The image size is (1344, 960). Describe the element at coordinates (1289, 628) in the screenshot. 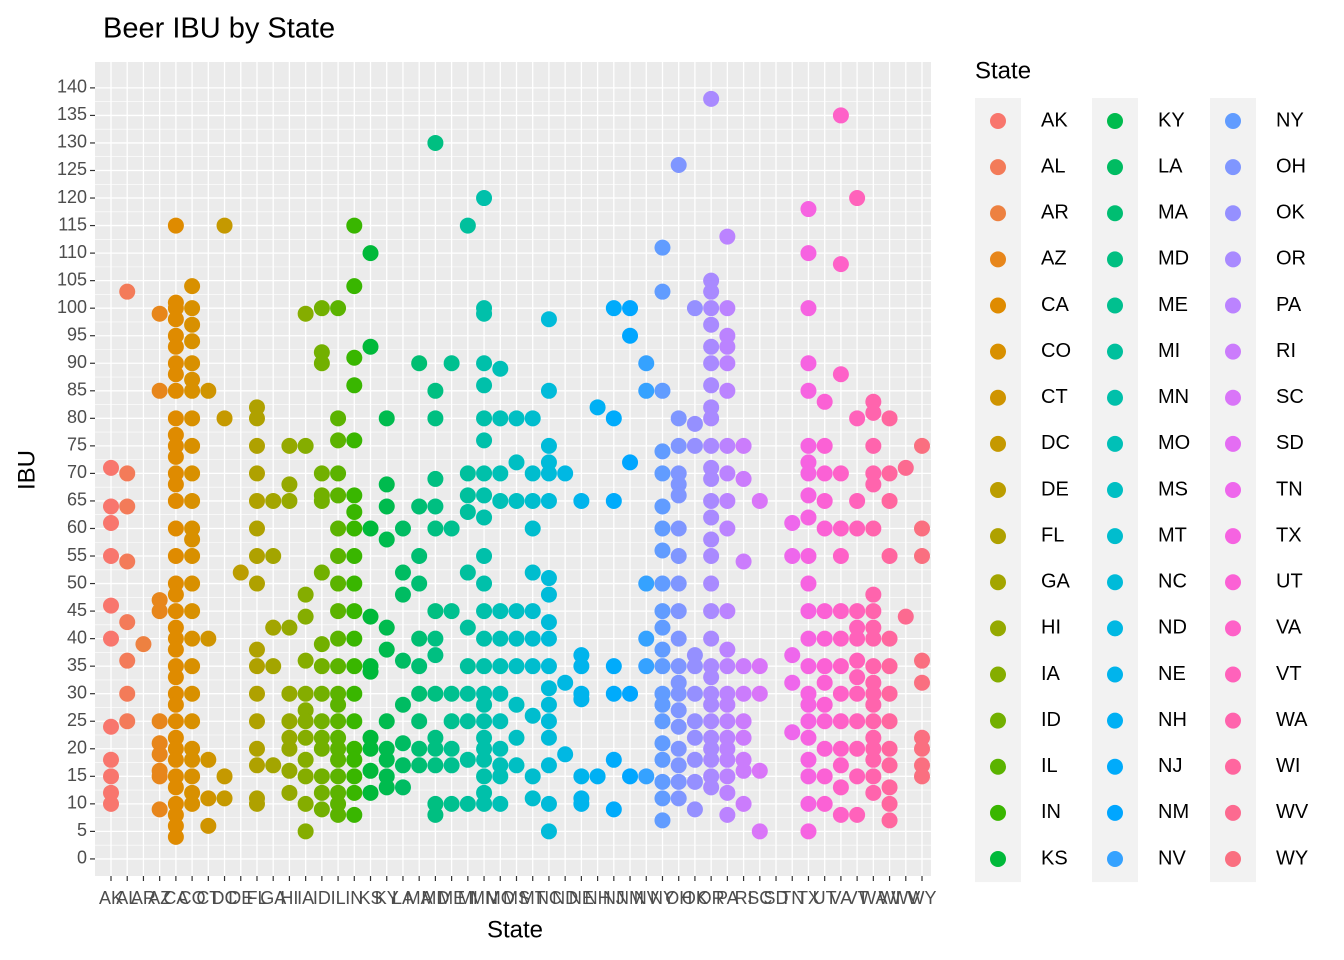

I see `legend-label: VA` at that location.